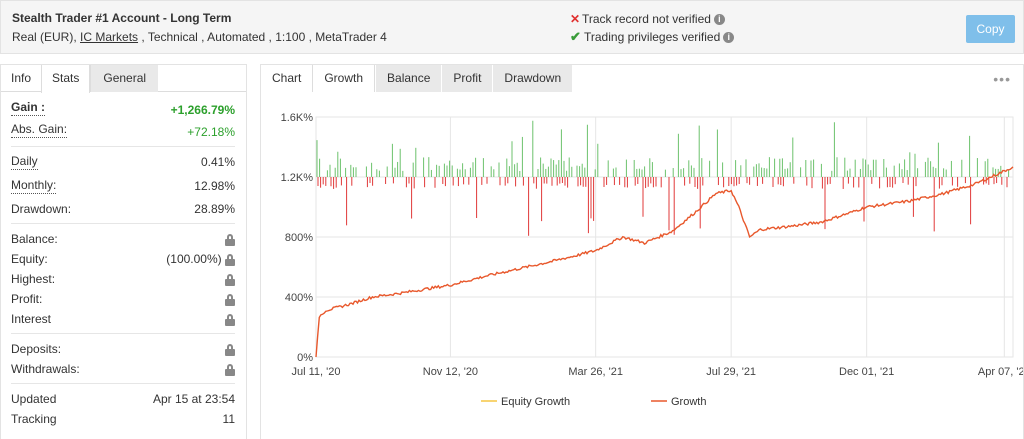 This screenshot has width=1024, height=439. What do you see at coordinates (467, 78) in the screenshot?
I see `tab-profit: Profit` at bounding box center [467, 78].